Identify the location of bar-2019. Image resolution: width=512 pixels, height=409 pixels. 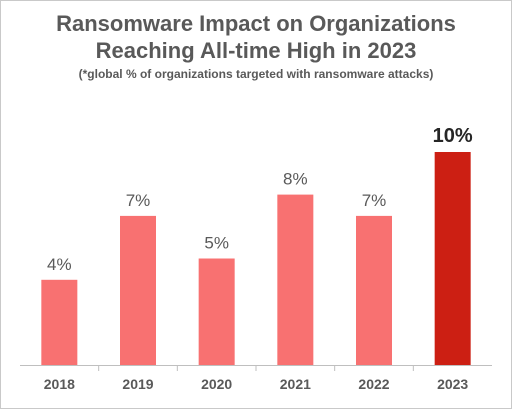
(138, 290).